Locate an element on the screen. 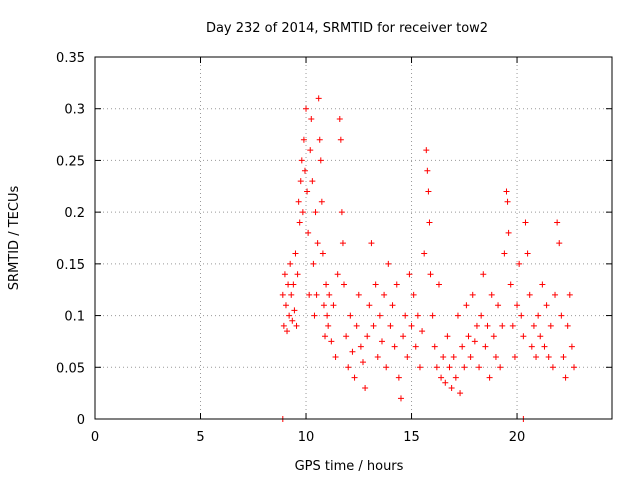 The image size is (640, 480). x-tick-label: 15 is located at coordinates (411, 437).